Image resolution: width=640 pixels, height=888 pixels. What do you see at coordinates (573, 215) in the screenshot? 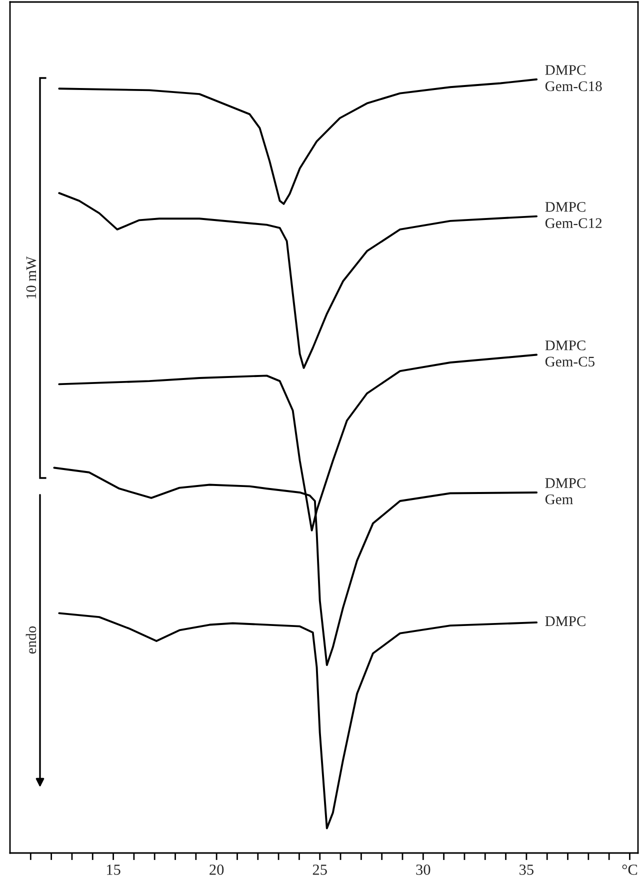
I see `series-label: DMPC Gem-C12` at bounding box center [573, 215].